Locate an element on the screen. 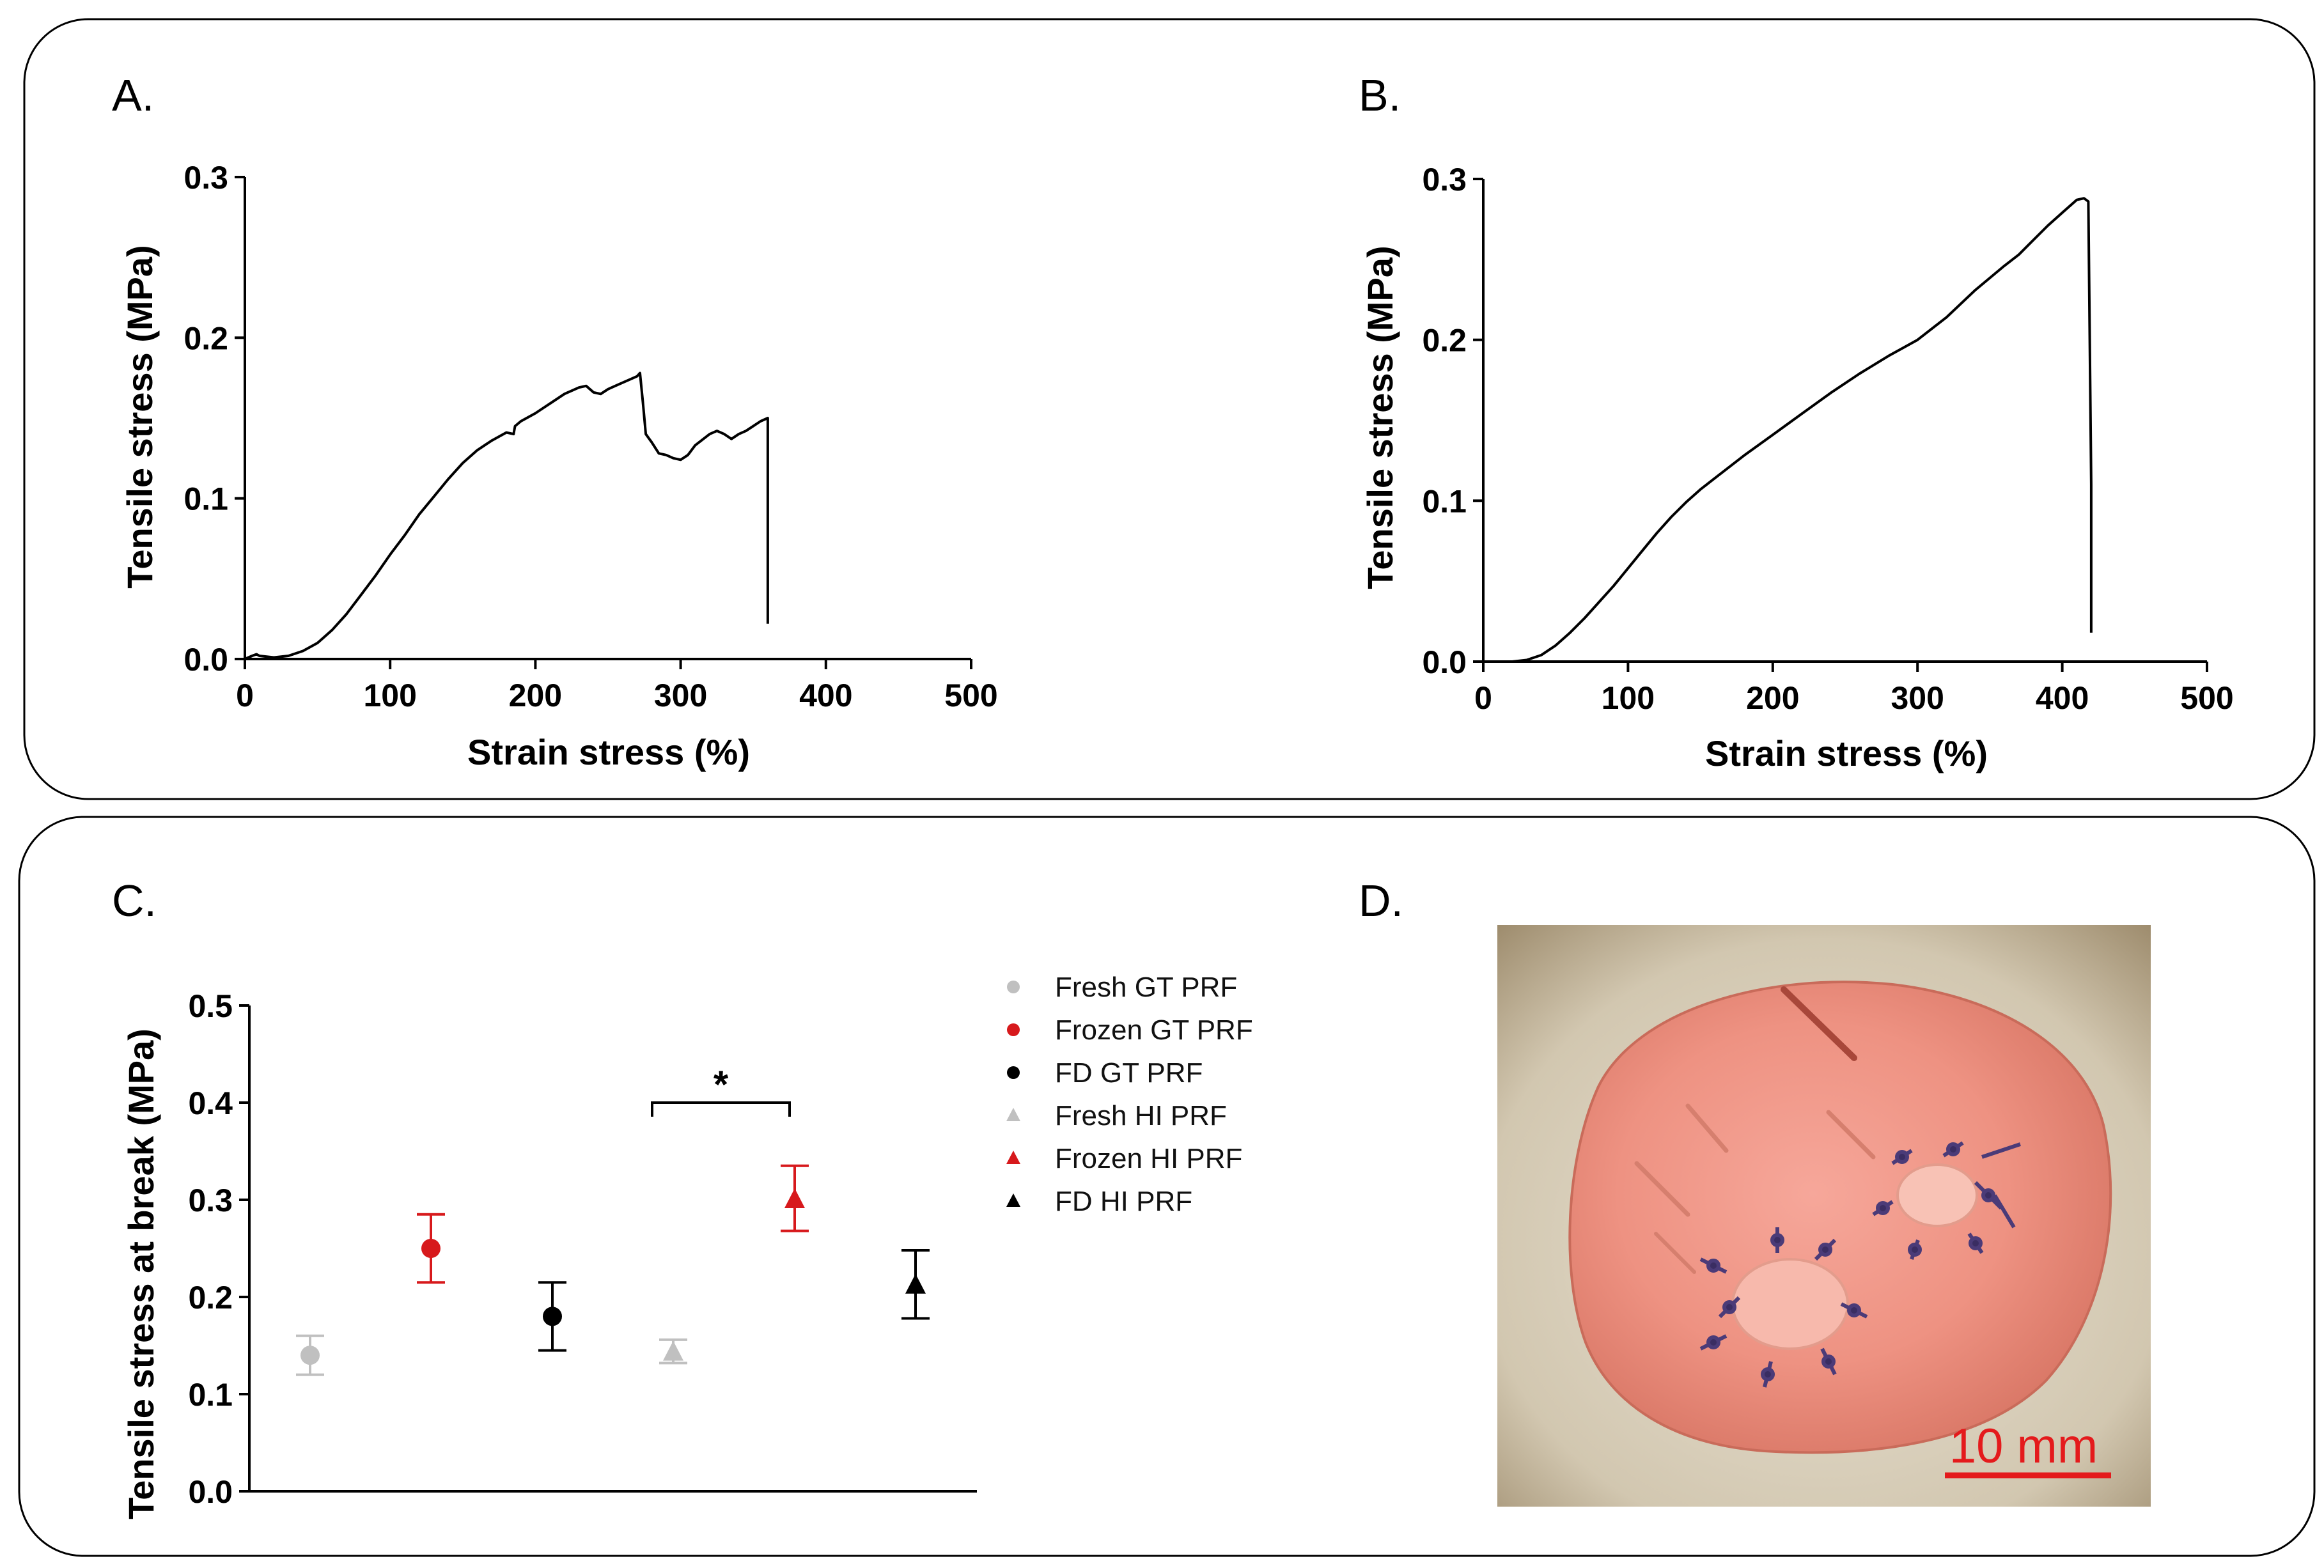 The height and width of the screenshot is (1568, 2324). legend-label: Frozen HI PRF is located at coordinates (1148, 1158).